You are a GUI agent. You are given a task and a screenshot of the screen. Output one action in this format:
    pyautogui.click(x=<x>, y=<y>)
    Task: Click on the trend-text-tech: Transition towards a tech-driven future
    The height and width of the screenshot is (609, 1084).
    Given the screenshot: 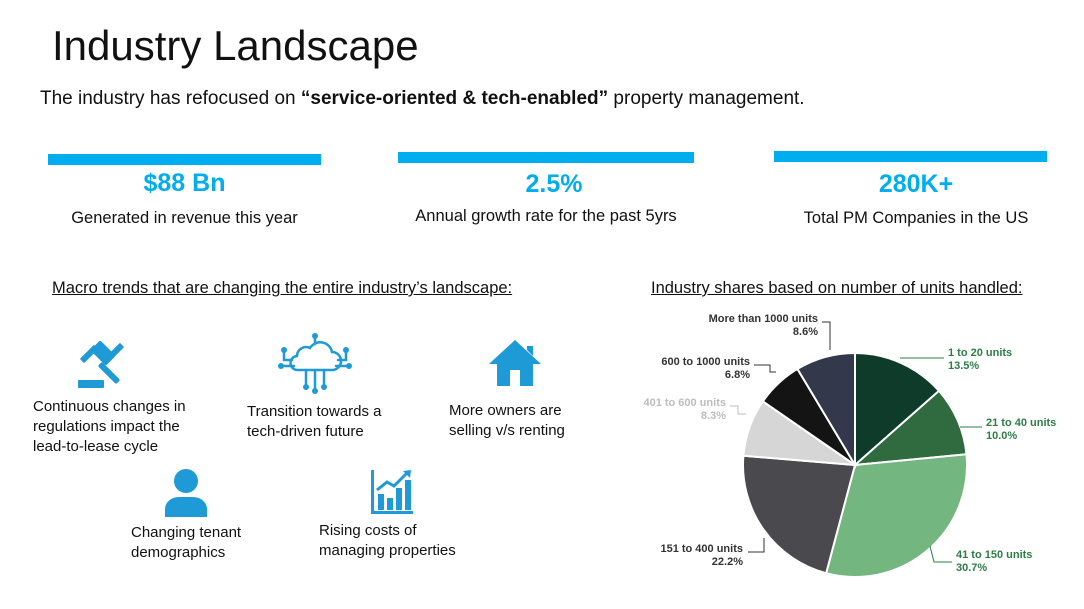 What is the action you would take?
    pyautogui.click(x=314, y=422)
    